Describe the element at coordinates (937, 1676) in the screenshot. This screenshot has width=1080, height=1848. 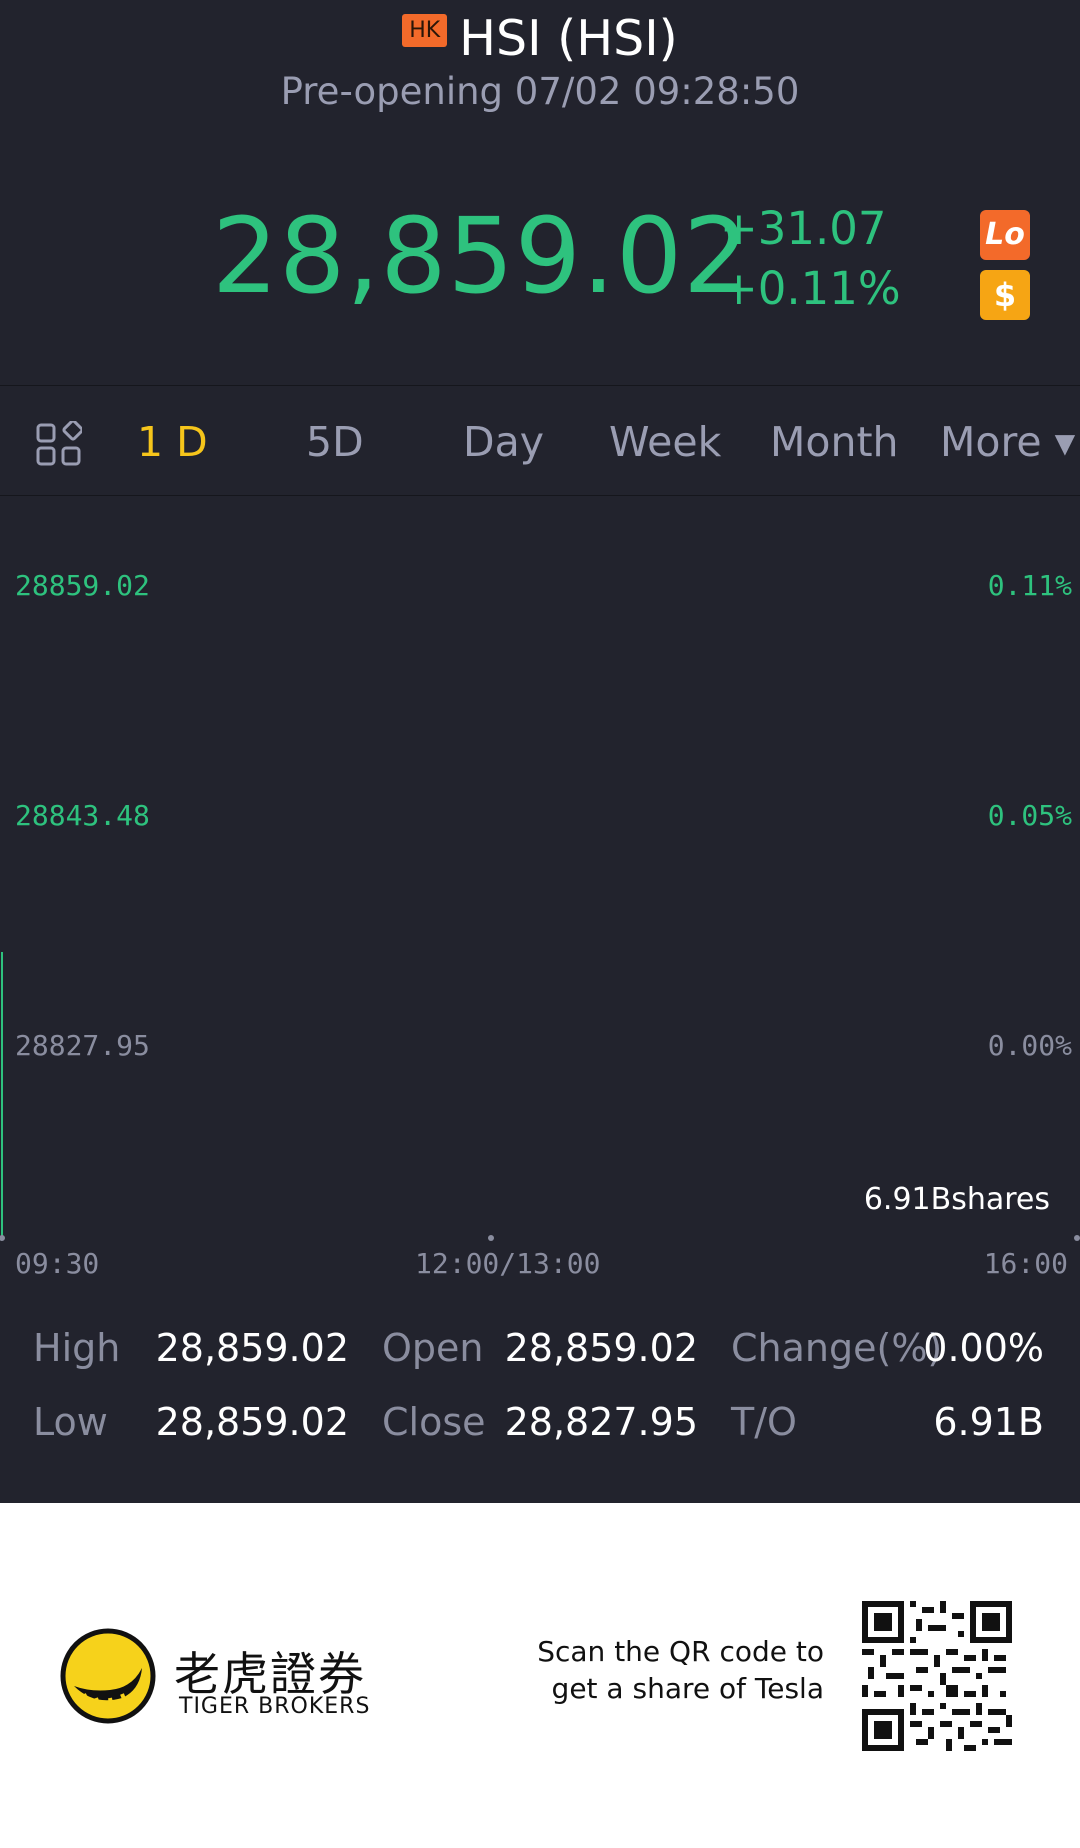
I see `qr-code-icon` at that location.